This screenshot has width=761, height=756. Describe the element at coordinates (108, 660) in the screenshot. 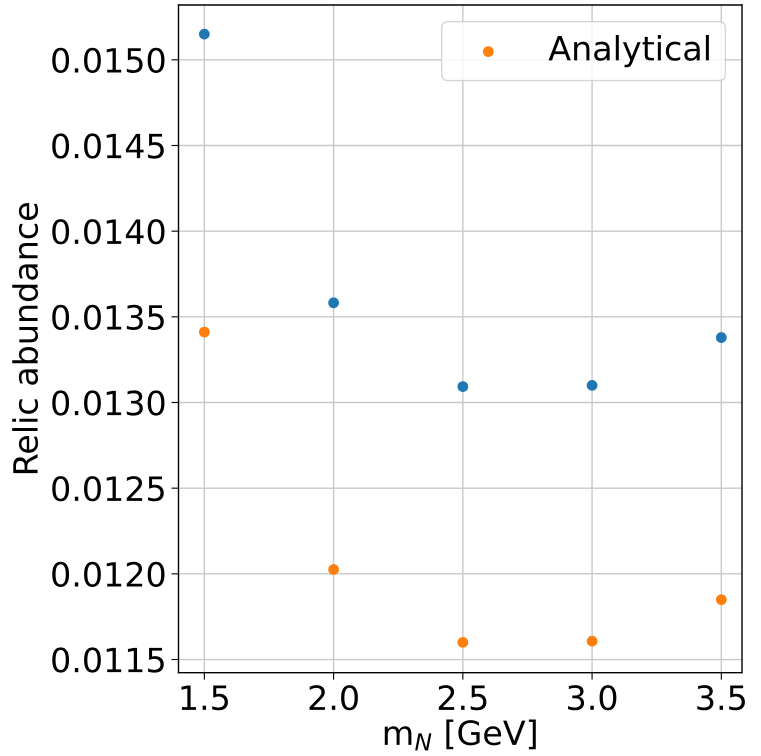

I see `y-tick-label: 0.0115` at that location.